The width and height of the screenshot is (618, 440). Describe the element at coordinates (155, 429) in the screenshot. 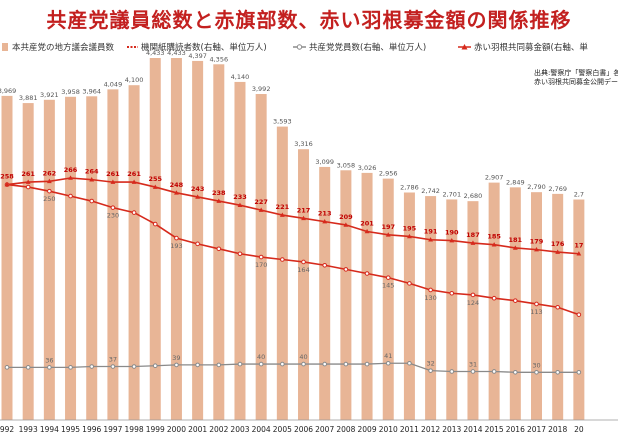

I see `x-tick-label: 1999` at that location.